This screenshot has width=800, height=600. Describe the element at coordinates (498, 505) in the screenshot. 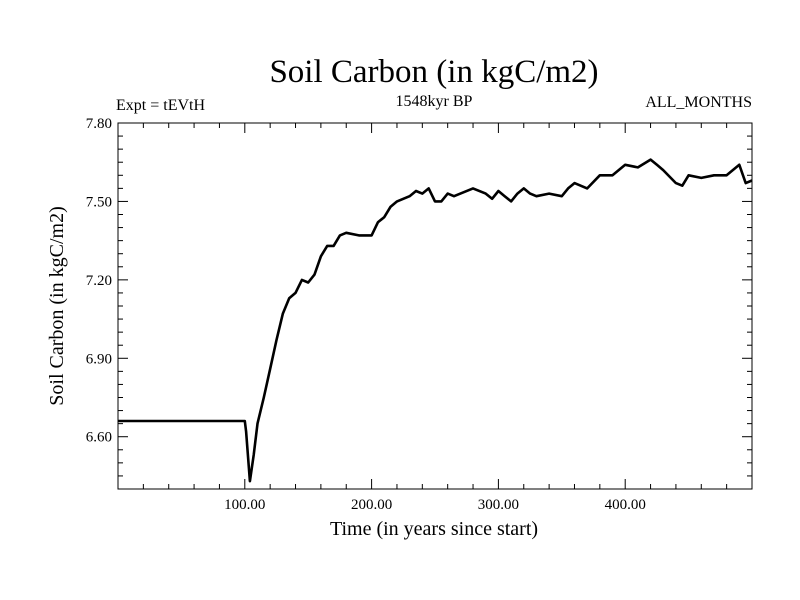

I see `x-tick-label: 300.00` at that location.